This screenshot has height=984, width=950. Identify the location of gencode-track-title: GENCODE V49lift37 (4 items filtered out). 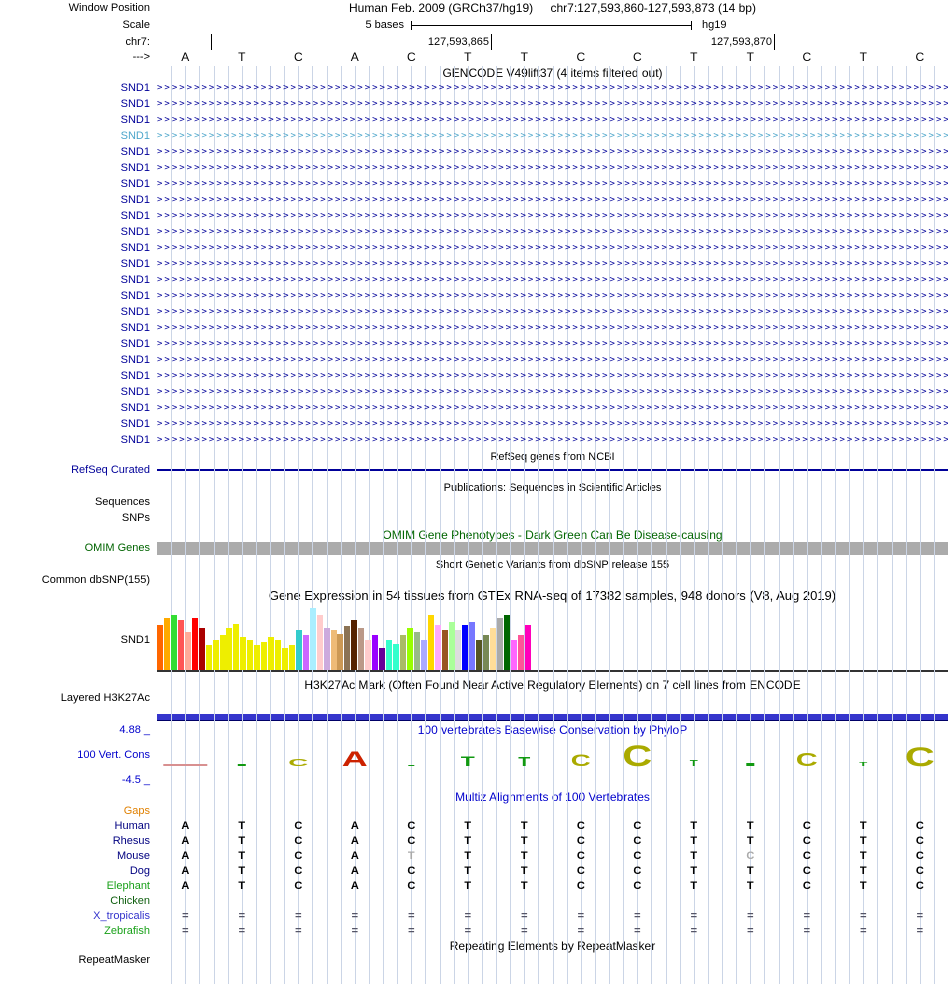
(552, 73).